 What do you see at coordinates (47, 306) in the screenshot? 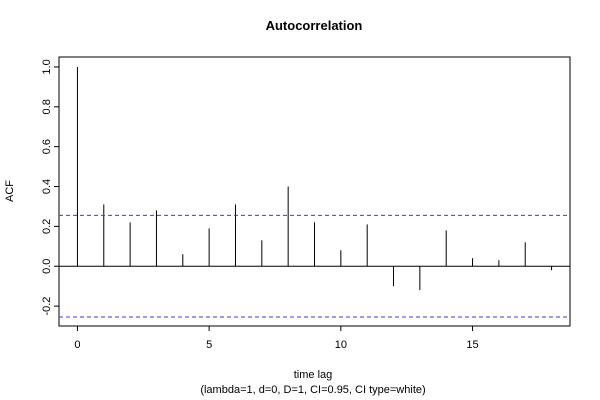
I see `y-tick-label: -0.2` at bounding box center [47, 306].